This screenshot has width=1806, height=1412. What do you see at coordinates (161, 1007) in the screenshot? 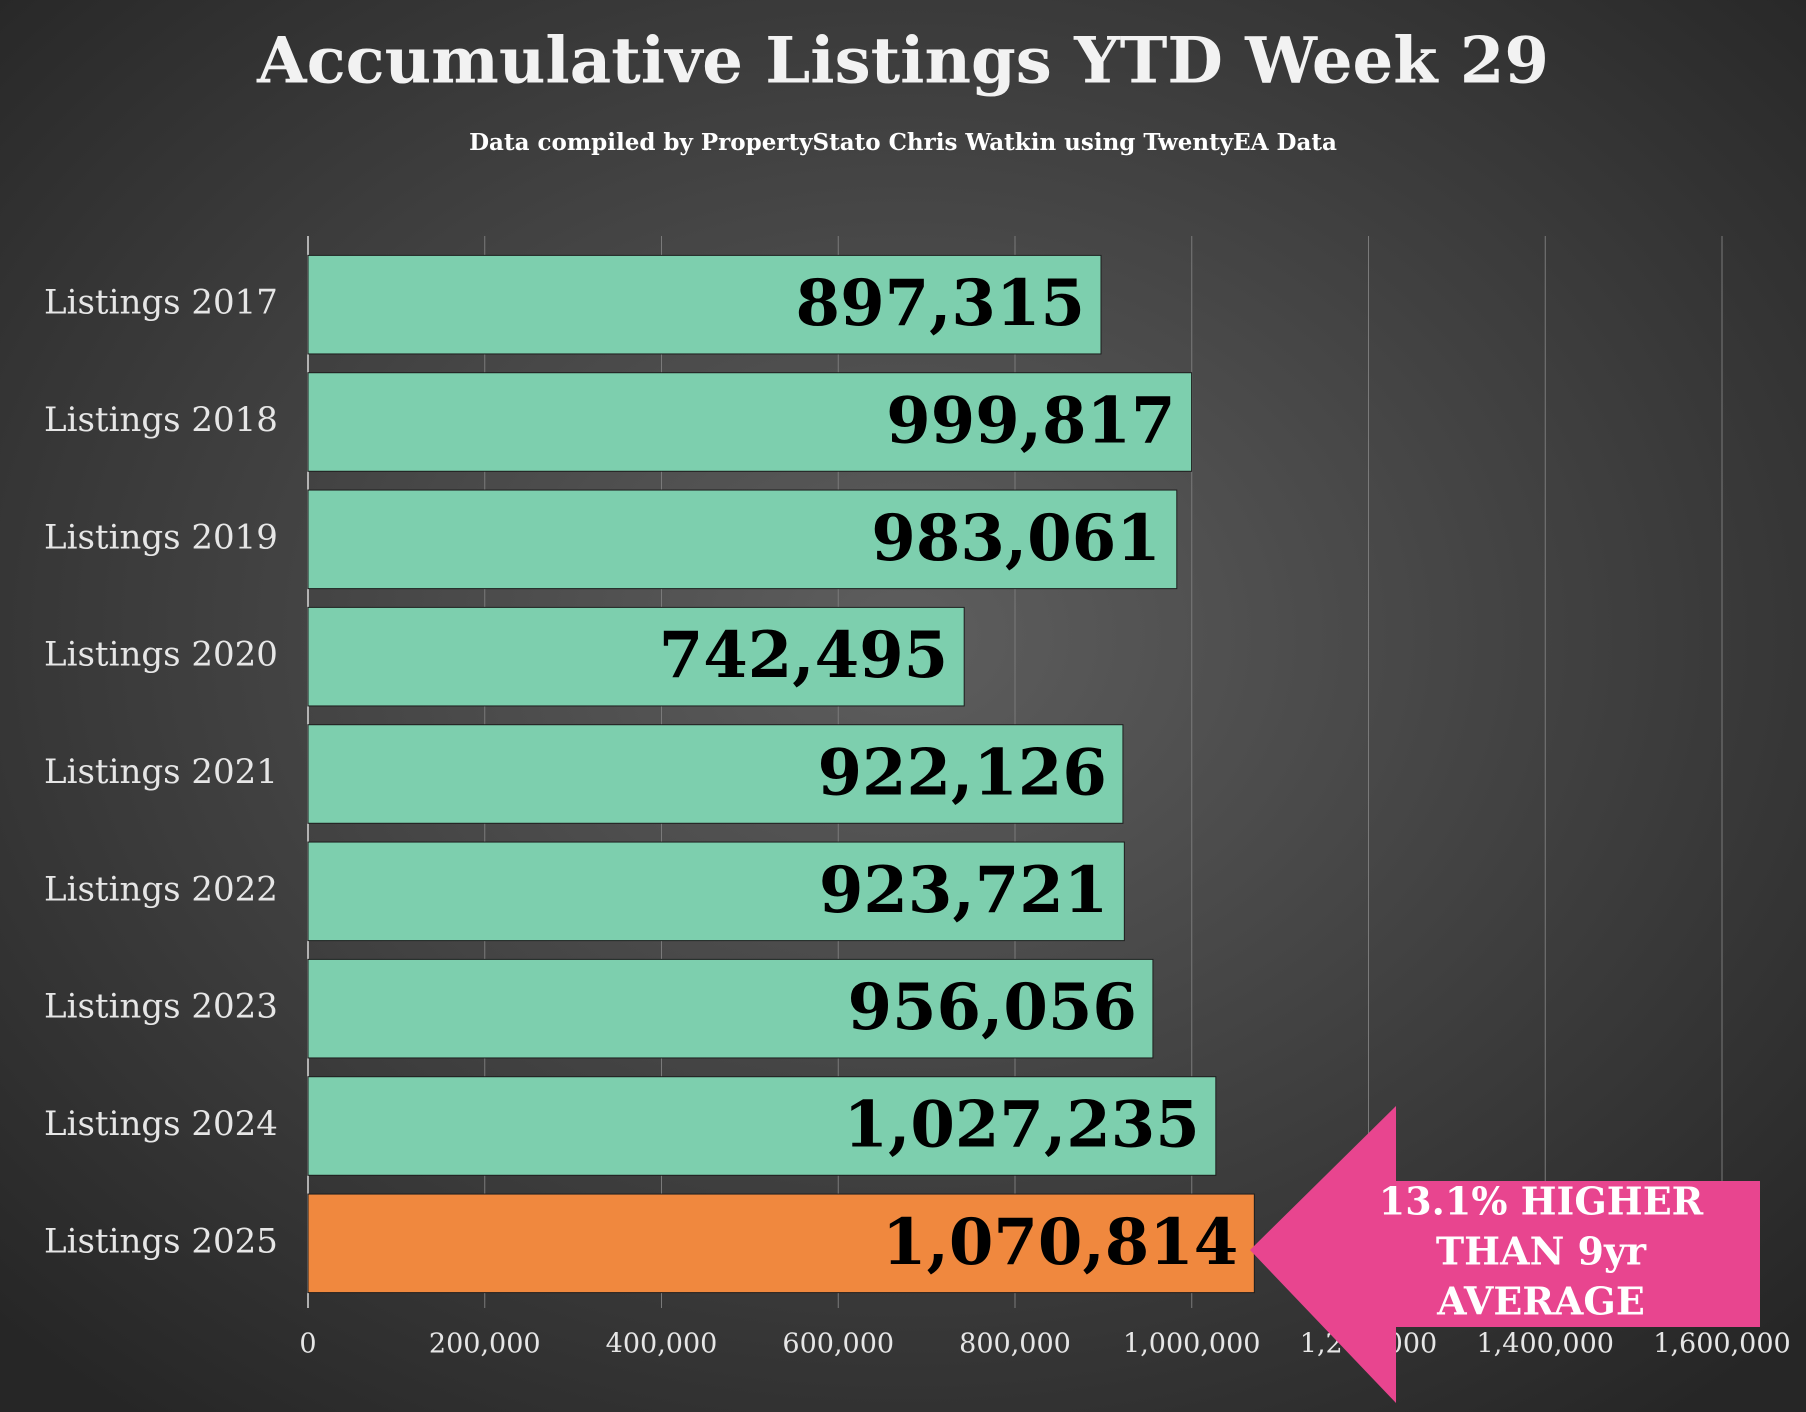
I see `y-tick-label: Listings 2023` at bounding box center [161, 1007].